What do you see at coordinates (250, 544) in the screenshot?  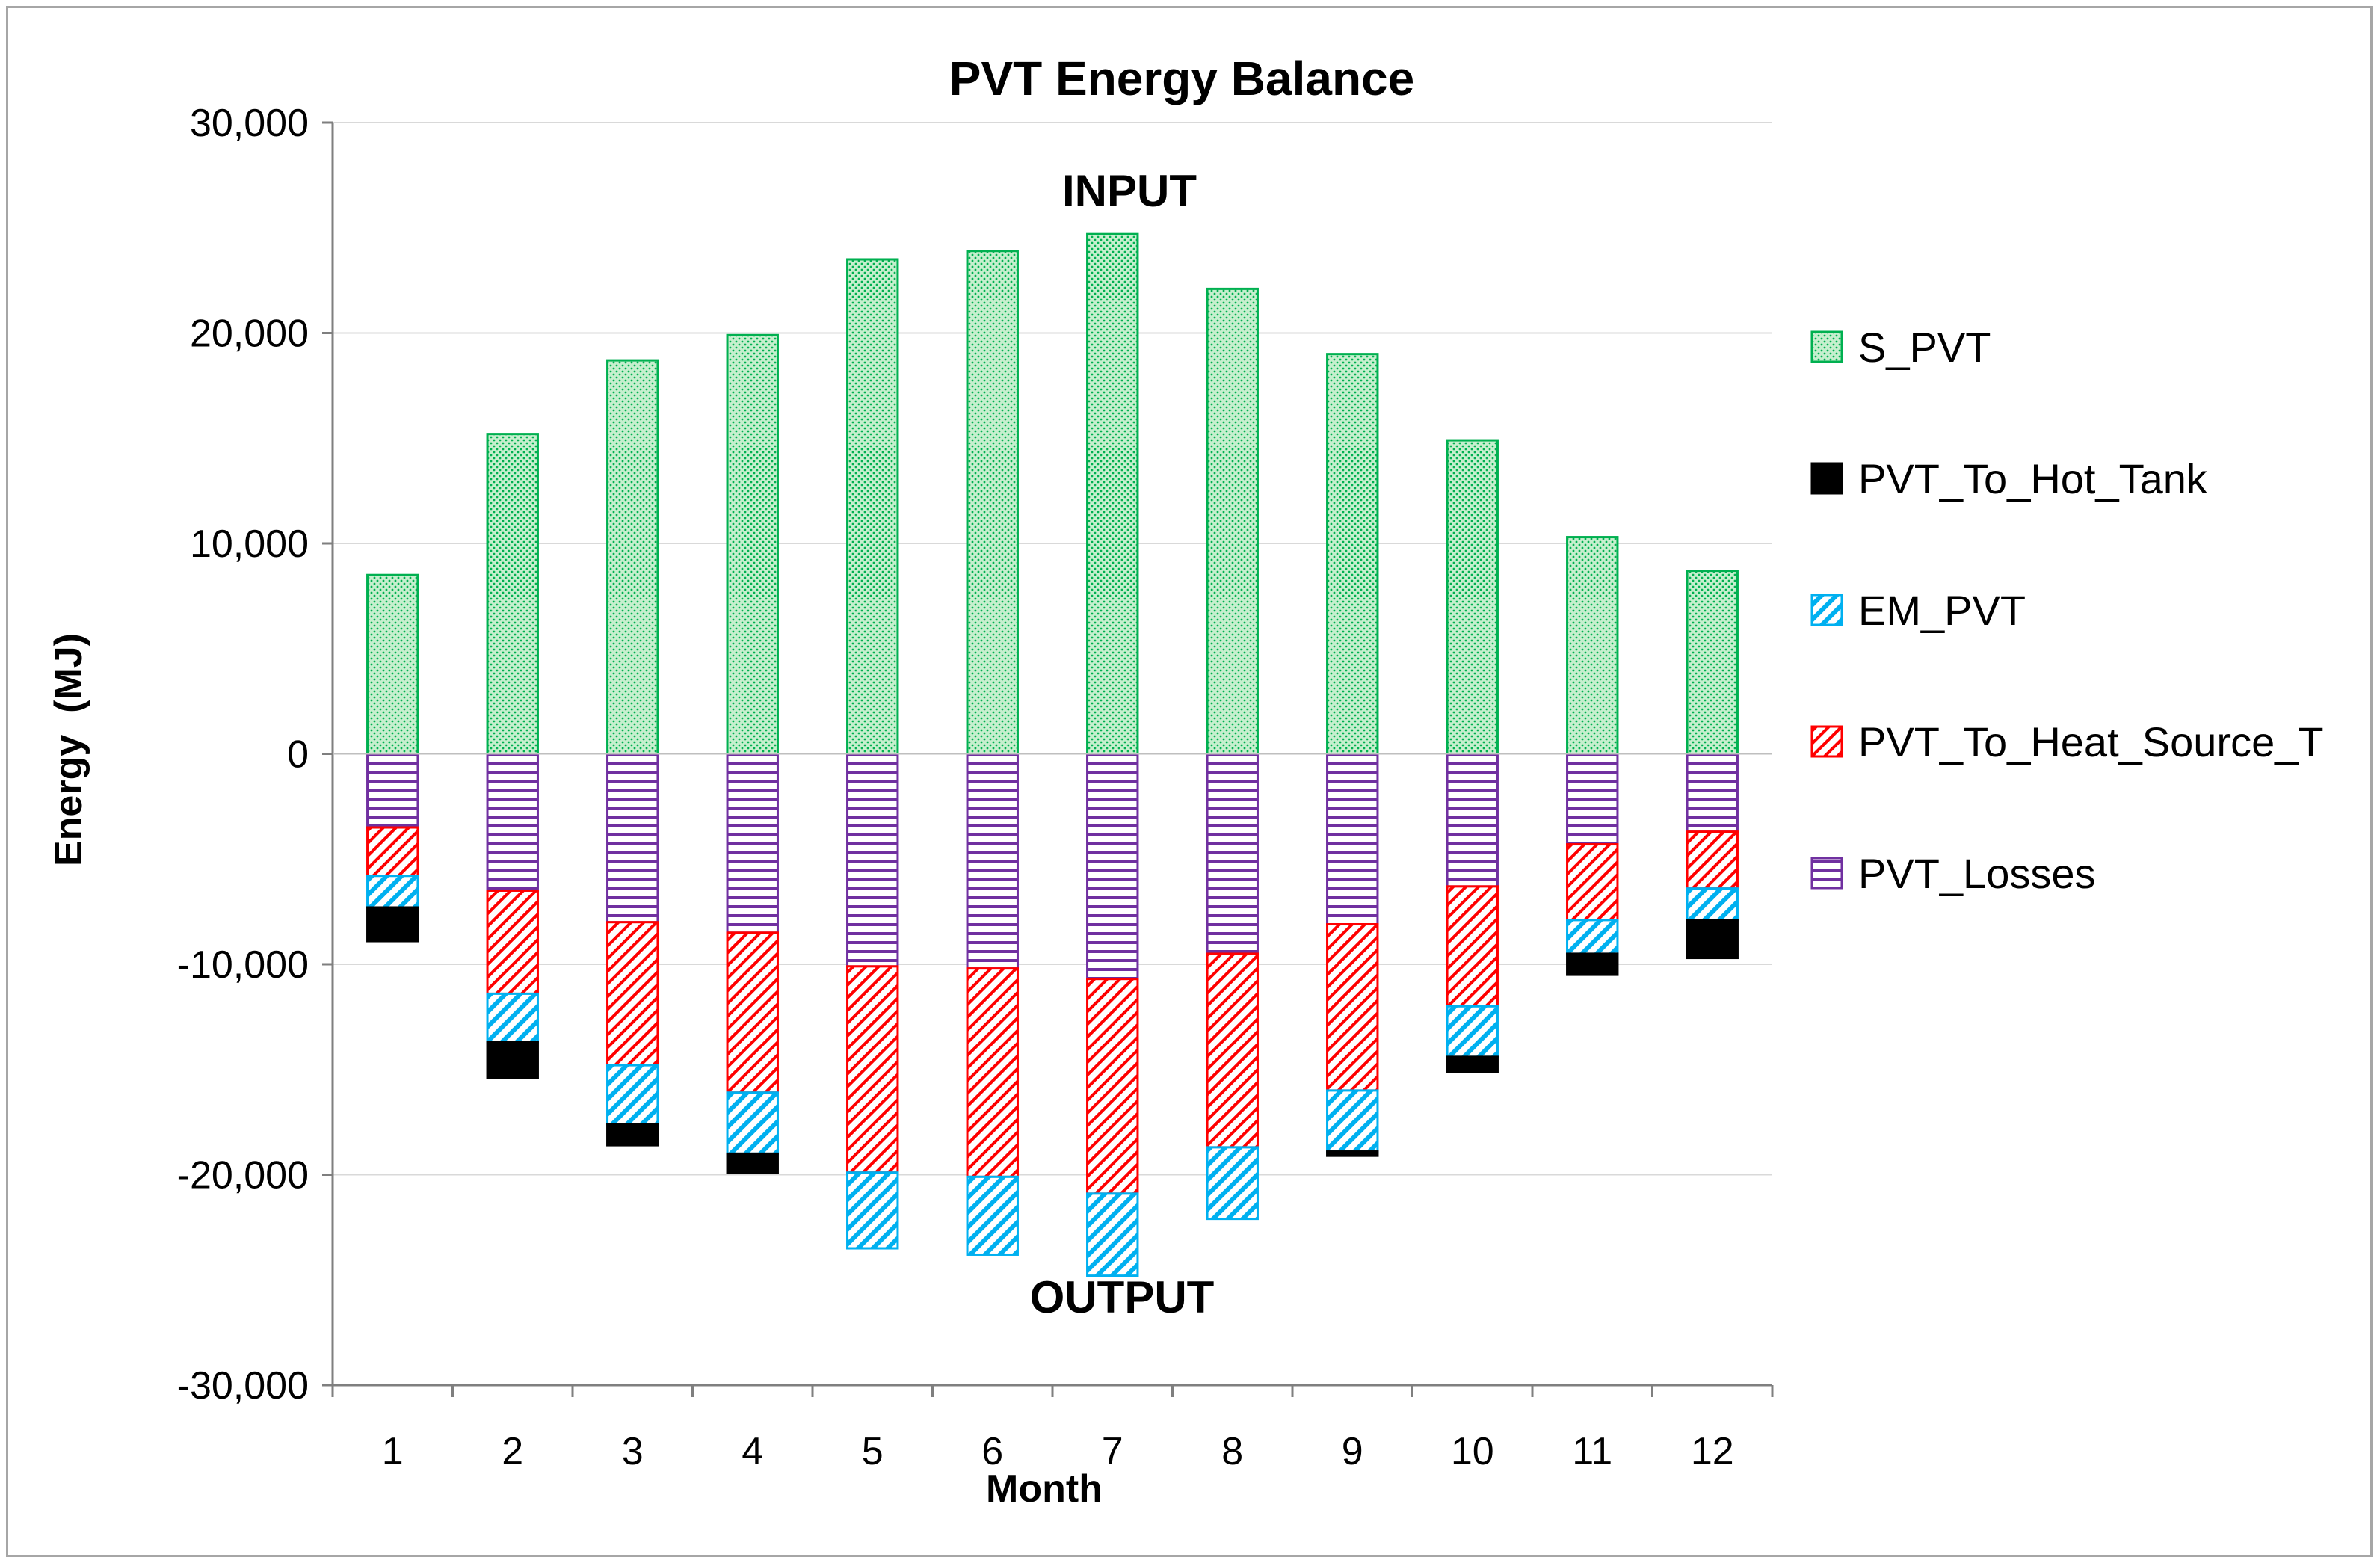 I see `y-tick-label: 10,000` at bounding box center [250, 544].